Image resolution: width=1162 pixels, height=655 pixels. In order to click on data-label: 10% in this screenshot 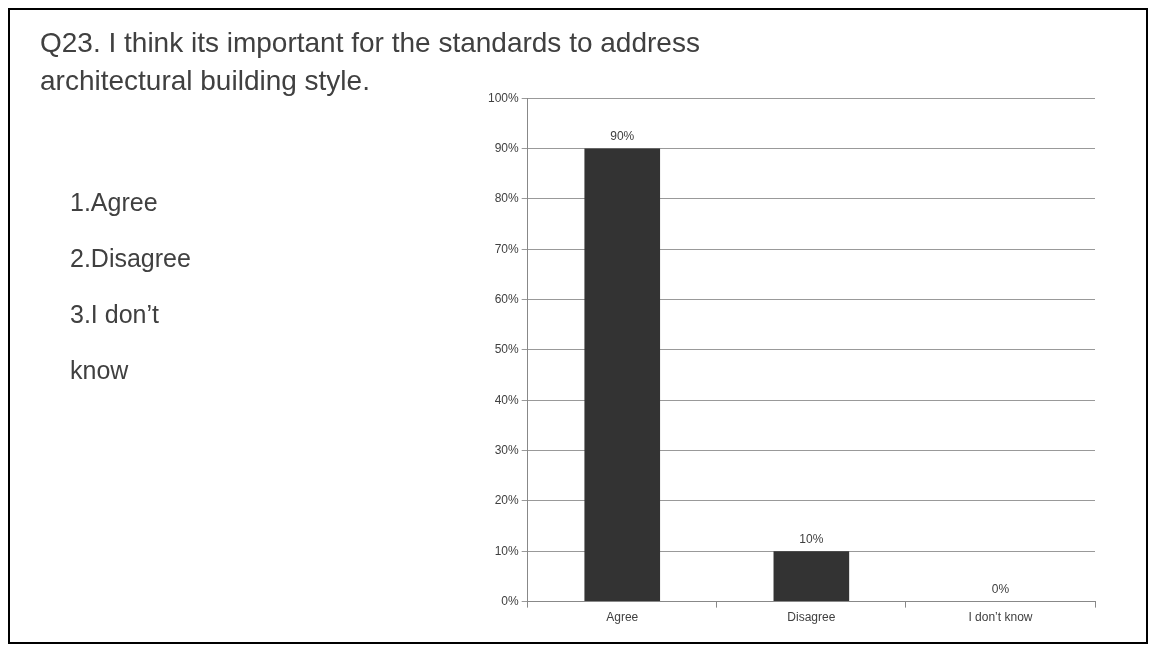, I will do `click(811, 538)`.